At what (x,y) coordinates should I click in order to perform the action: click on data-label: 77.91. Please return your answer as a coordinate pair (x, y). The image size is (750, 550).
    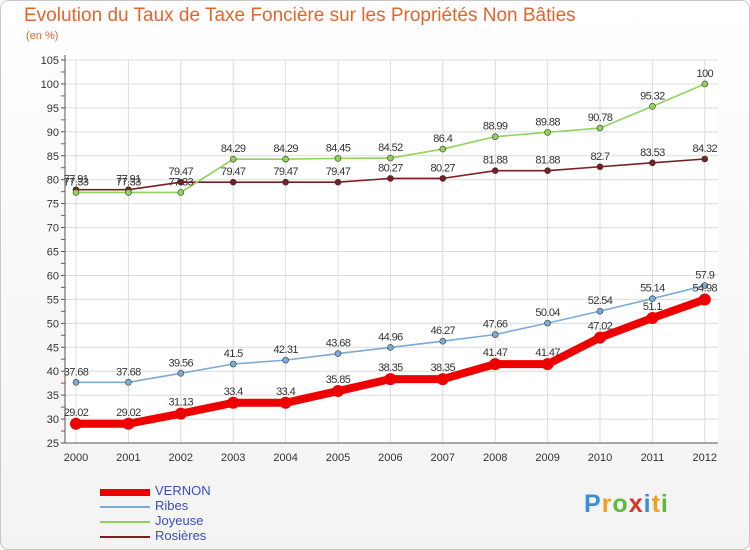
    Looking at the image, I should click on (128, 180).